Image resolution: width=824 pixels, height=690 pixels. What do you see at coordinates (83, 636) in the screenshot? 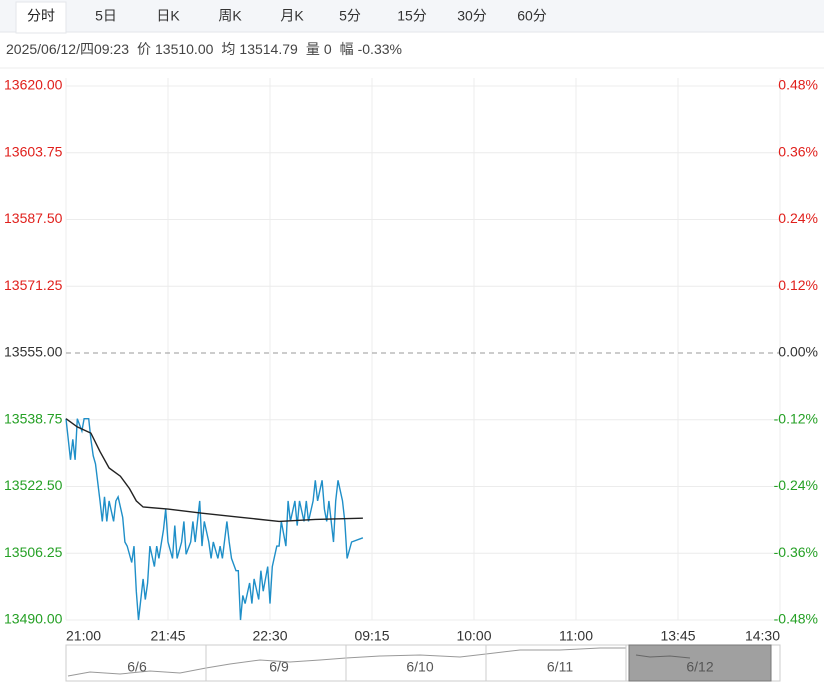
I see `x-tick-label: 21:00` at bounding box center [83, 636].